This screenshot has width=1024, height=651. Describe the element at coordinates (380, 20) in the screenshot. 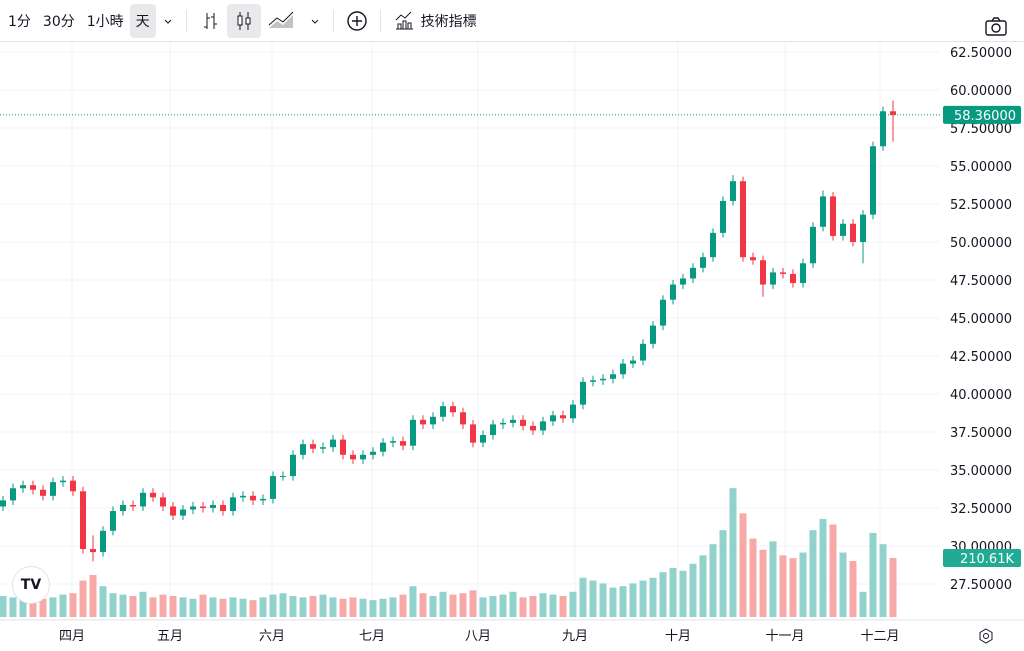

I see `divider` at that location.